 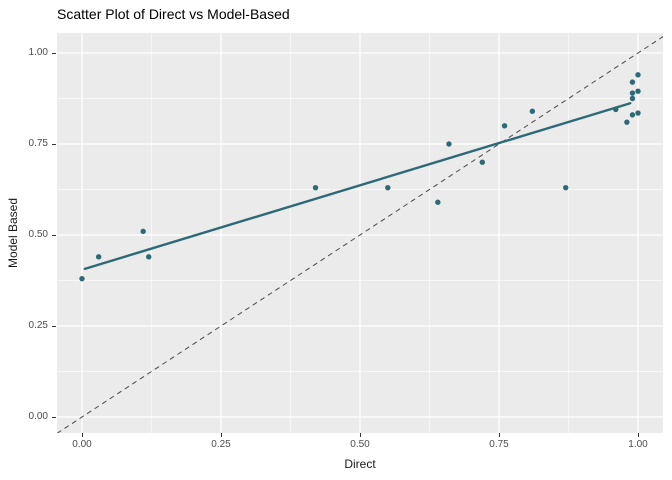 I want to click on y-tick-label: 1.00, so click(x=38, y=52).